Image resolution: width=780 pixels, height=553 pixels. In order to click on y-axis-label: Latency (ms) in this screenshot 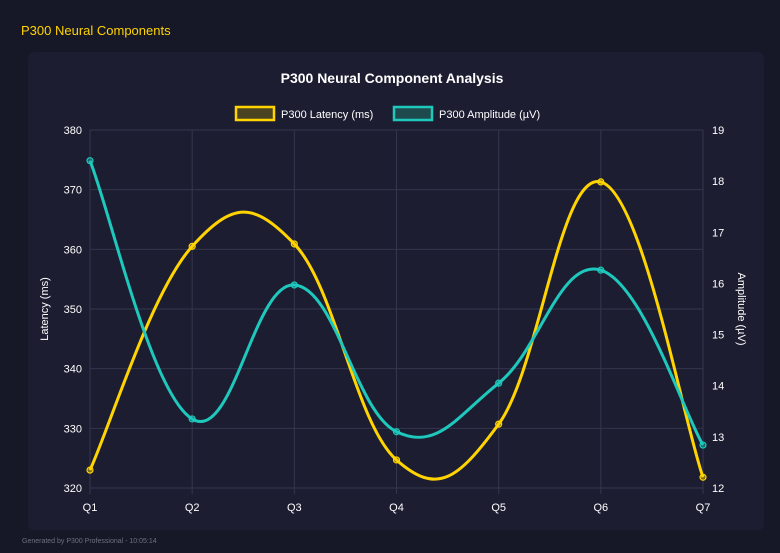, I will do `click(45, 309)`.